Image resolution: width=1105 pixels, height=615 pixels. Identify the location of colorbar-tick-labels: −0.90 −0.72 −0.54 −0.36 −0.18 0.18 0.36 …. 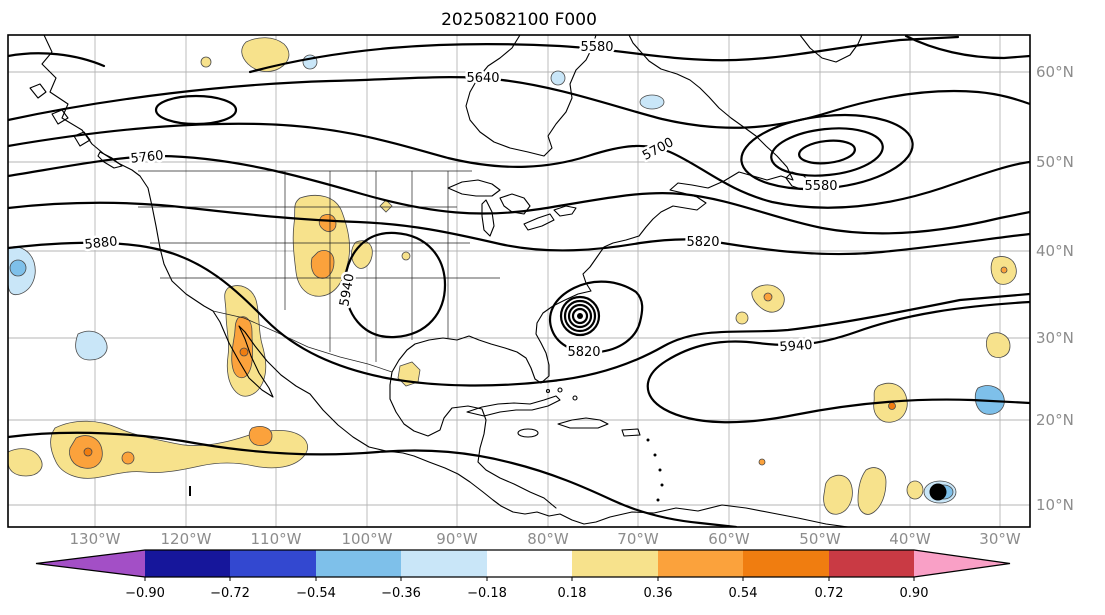
(526, 593).